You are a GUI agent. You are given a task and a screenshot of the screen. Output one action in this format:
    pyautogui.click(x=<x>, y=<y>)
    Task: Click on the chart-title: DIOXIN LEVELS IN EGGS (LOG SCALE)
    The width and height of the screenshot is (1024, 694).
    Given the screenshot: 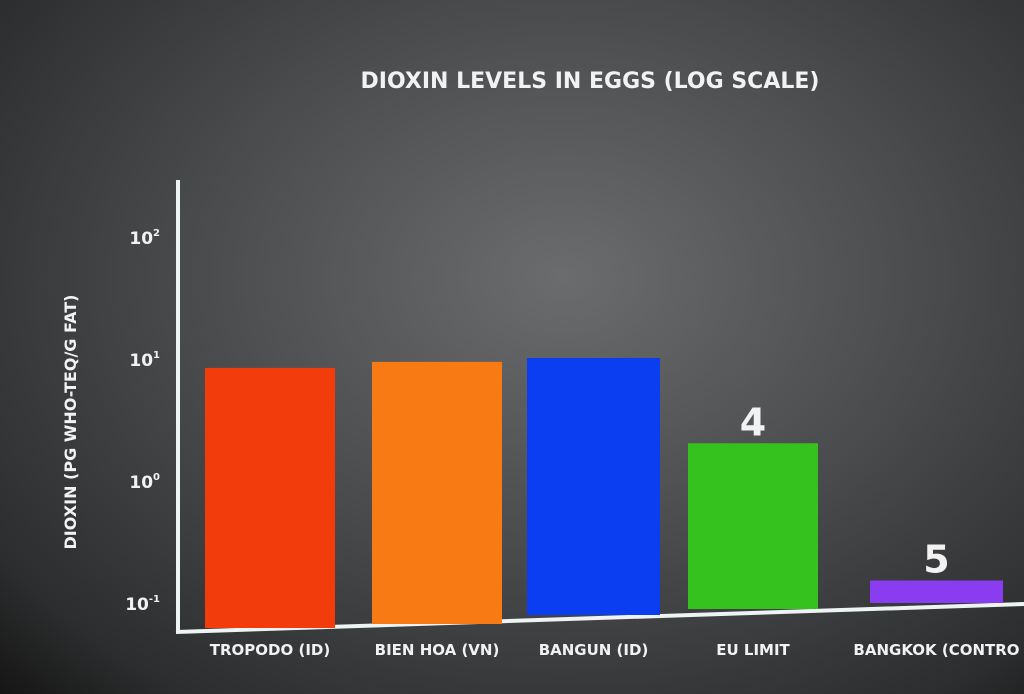 What is the action you would take?
    pyautogui.click(x=590, y=81)
    